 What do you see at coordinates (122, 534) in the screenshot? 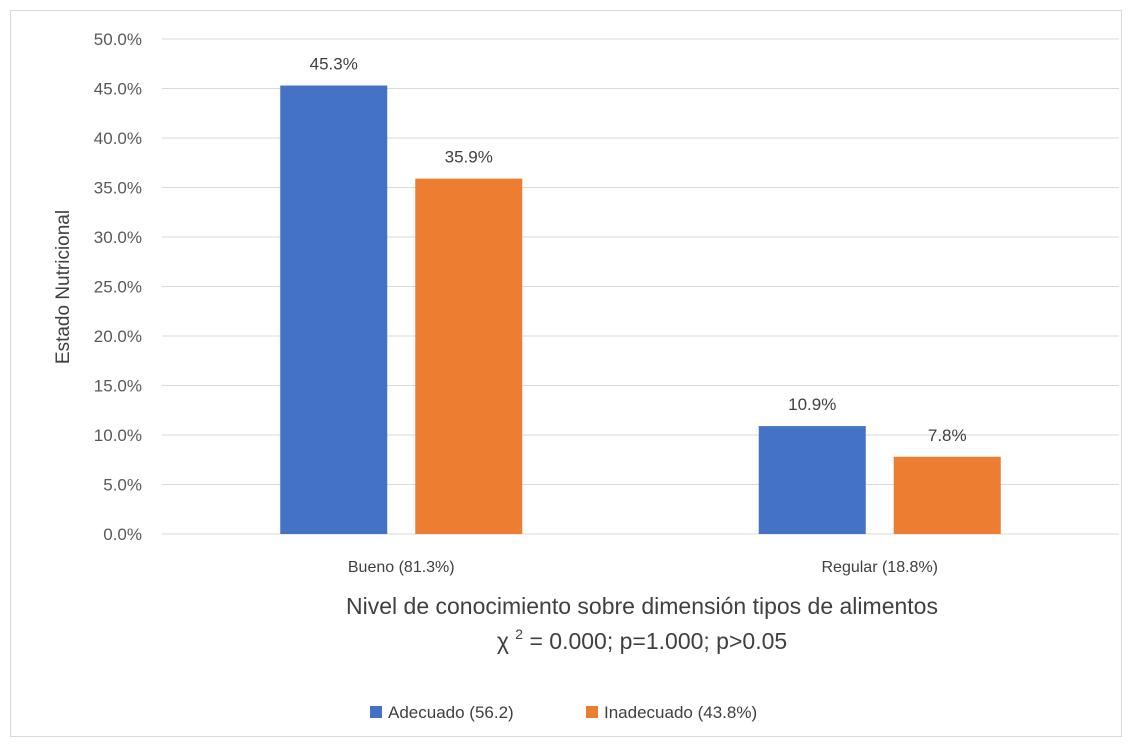
I see `y-tick-label: 0.0%` at bounding box center [122, 534].